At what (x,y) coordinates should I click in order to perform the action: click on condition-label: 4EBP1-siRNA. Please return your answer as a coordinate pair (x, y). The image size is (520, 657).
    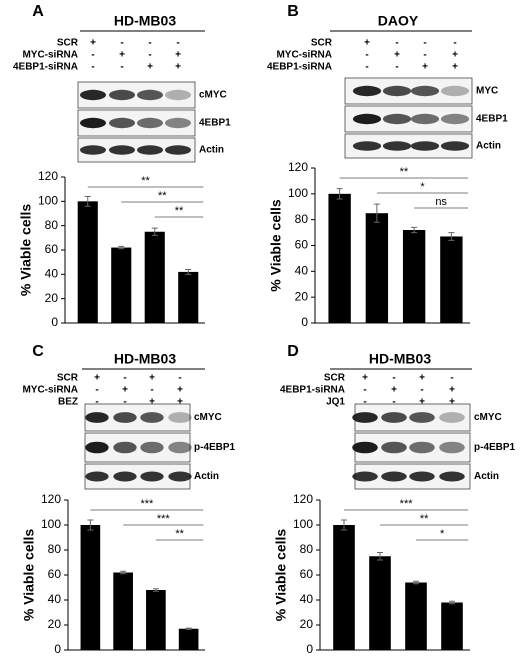
    Looking at the image, I should click on (299, 67).